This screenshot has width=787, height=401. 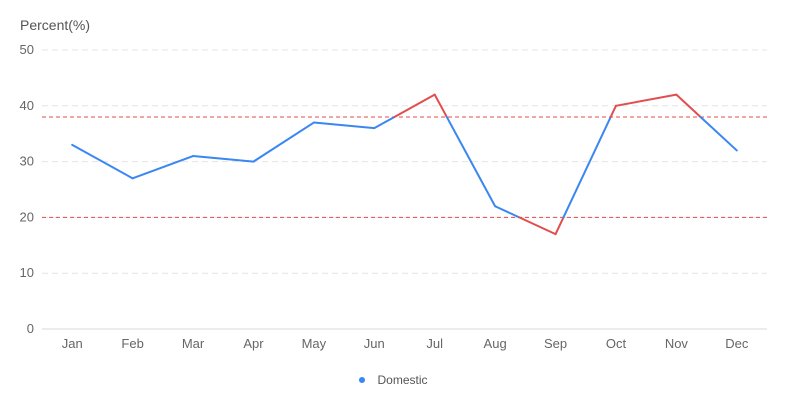 What do you see at coordinates (132, 343) in the screenshot?
I see `x-tick-label: Feb` at bounding box center [132, 343].